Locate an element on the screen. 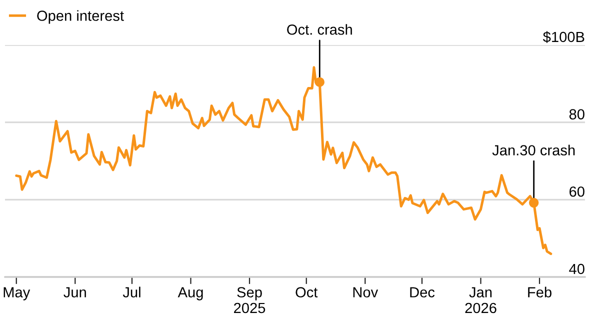  x-tick-label: Nov is located at coordinates (365, 292).